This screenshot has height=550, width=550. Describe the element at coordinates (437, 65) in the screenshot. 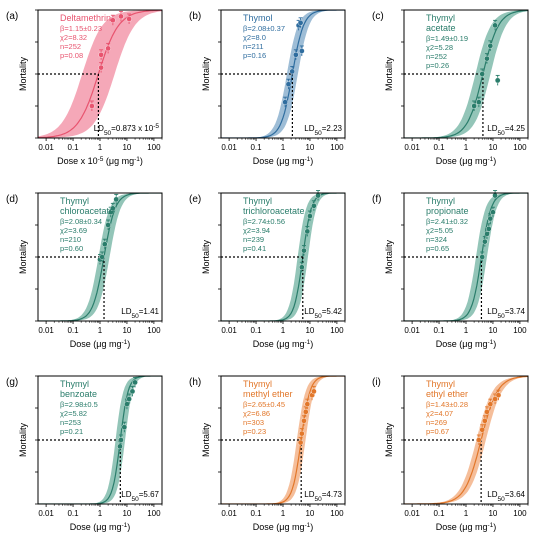

I see `stat-line: p=0.26` at that location.